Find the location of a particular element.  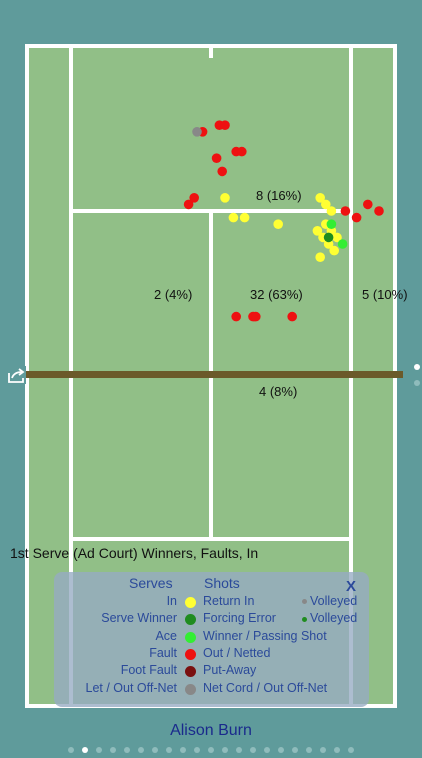

legend-serve-label: Ace is located at coordinates (166, 635).